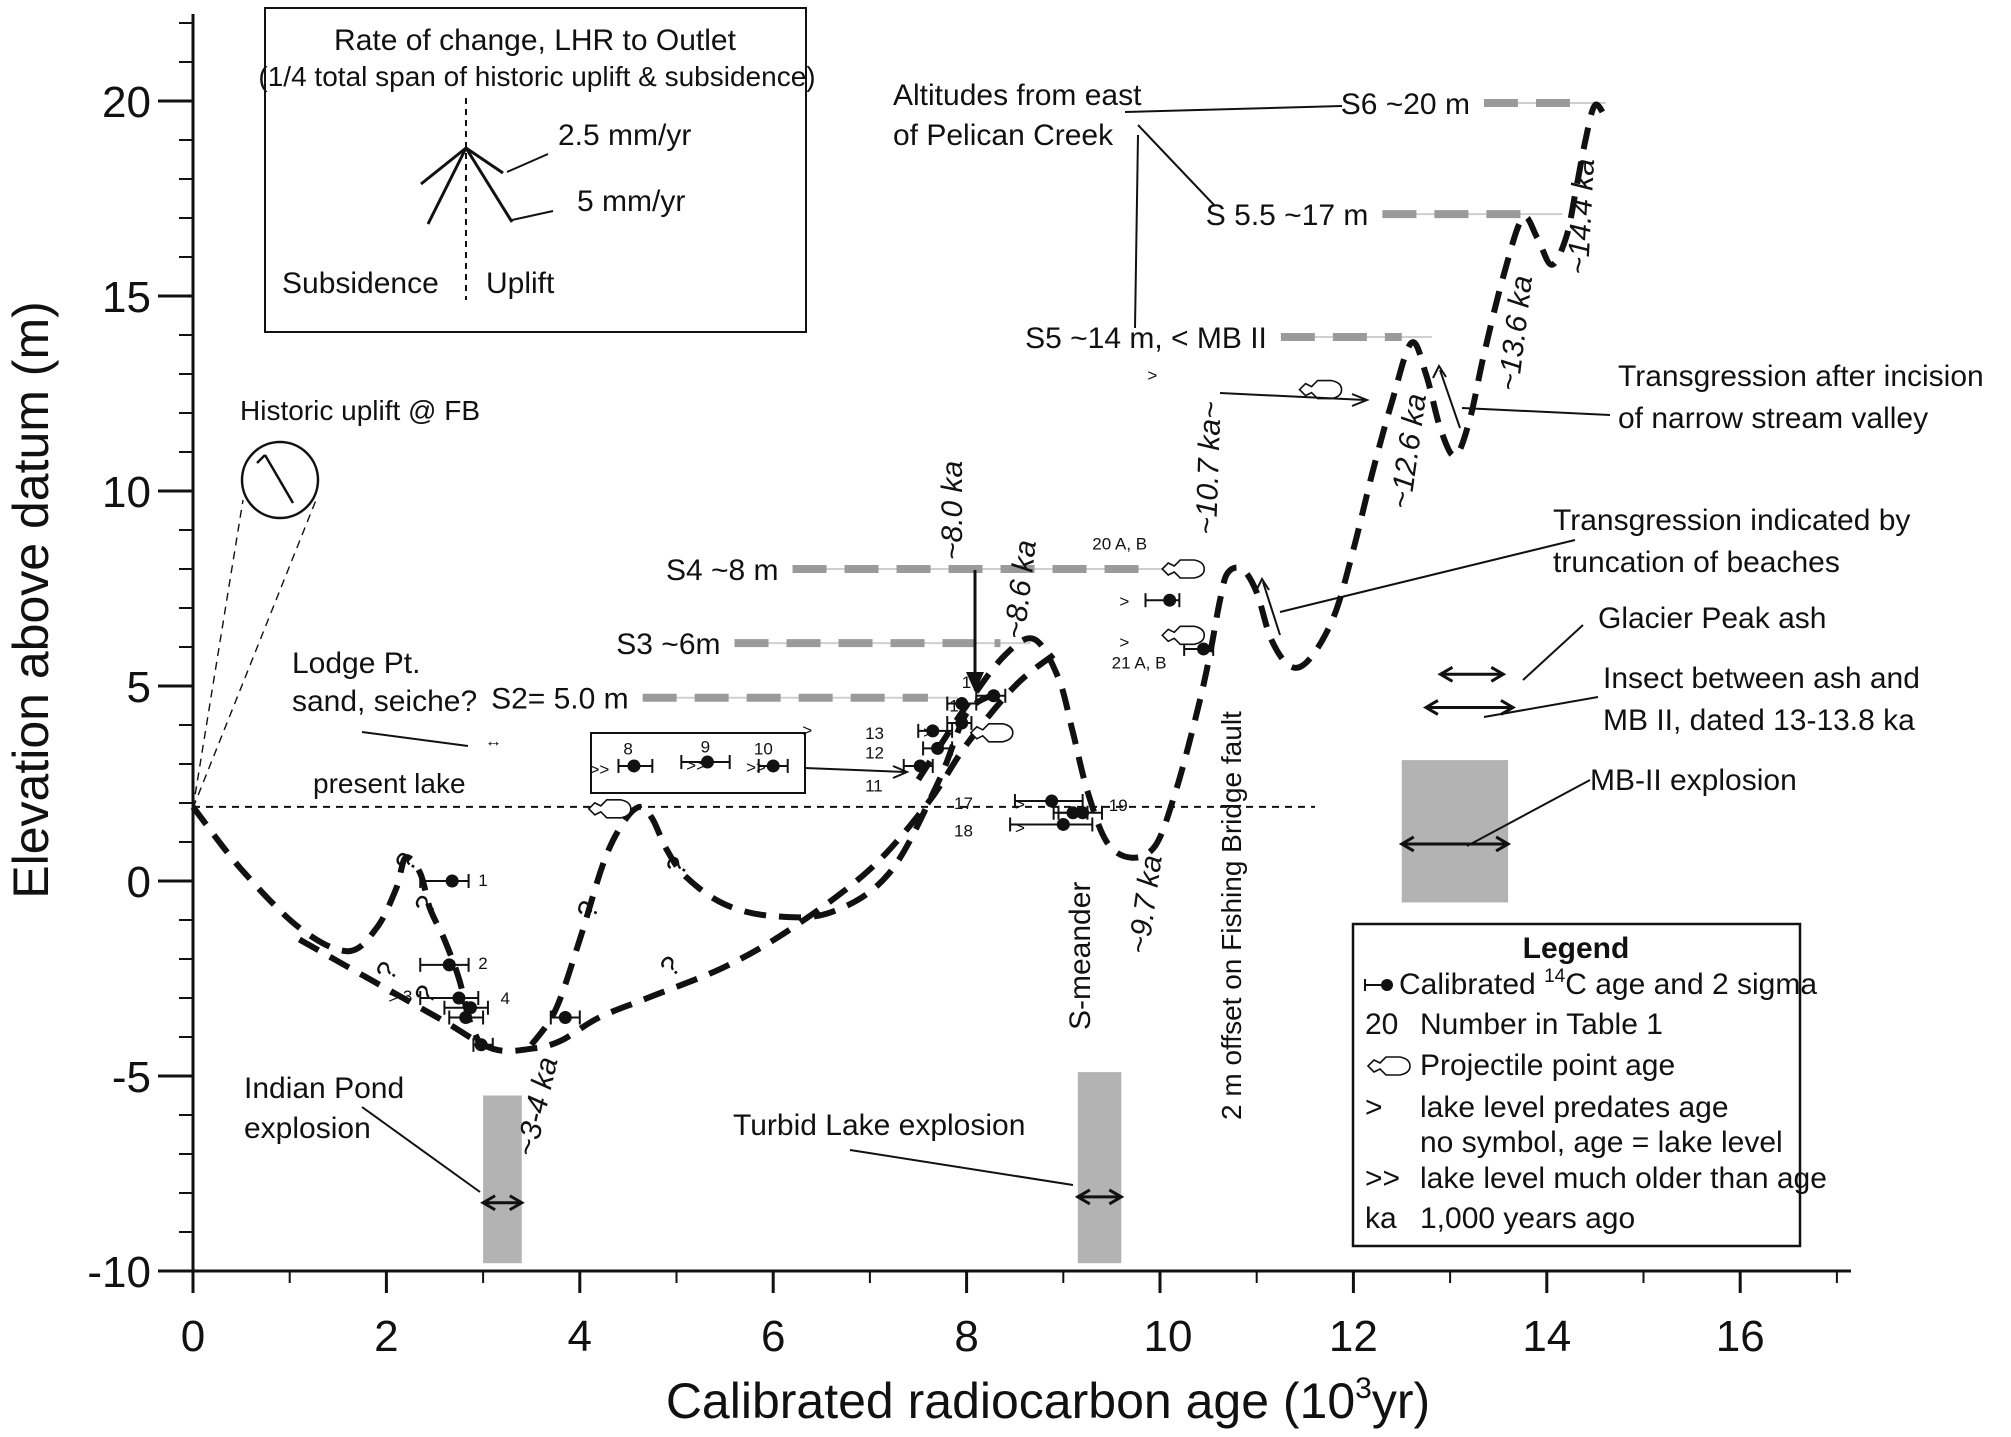  What do you see at coordinates (1209, 468) in the screenshot?
I see `age-label: ~10.7 ka~` at bounding box center [1209, 468].